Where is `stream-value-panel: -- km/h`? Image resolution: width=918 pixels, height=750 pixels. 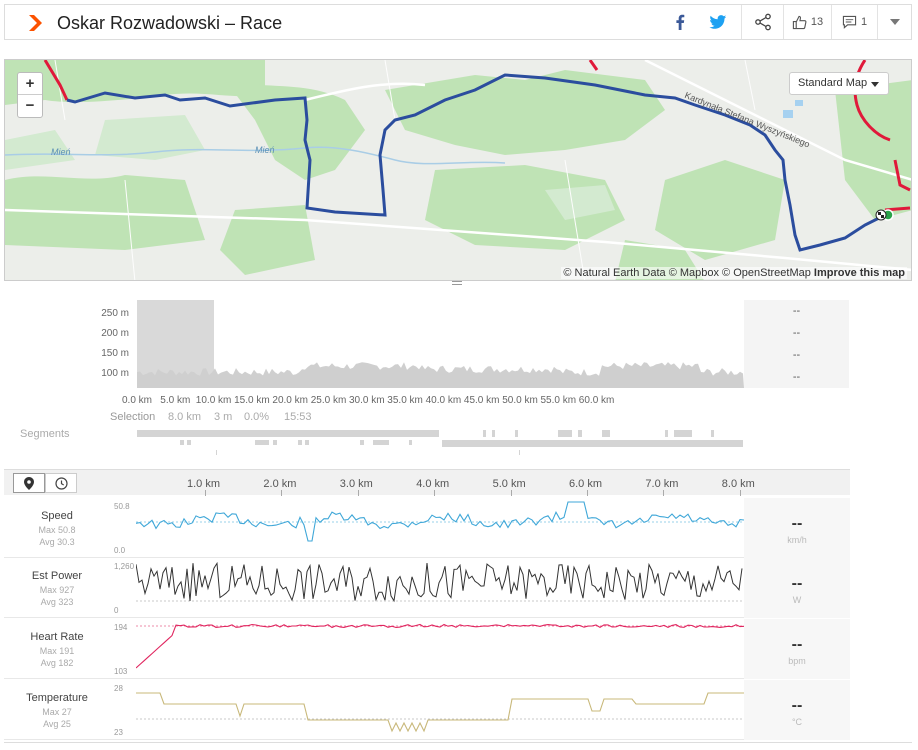
stream-value-panel: -- km/h is located at coordinates (797, 528).